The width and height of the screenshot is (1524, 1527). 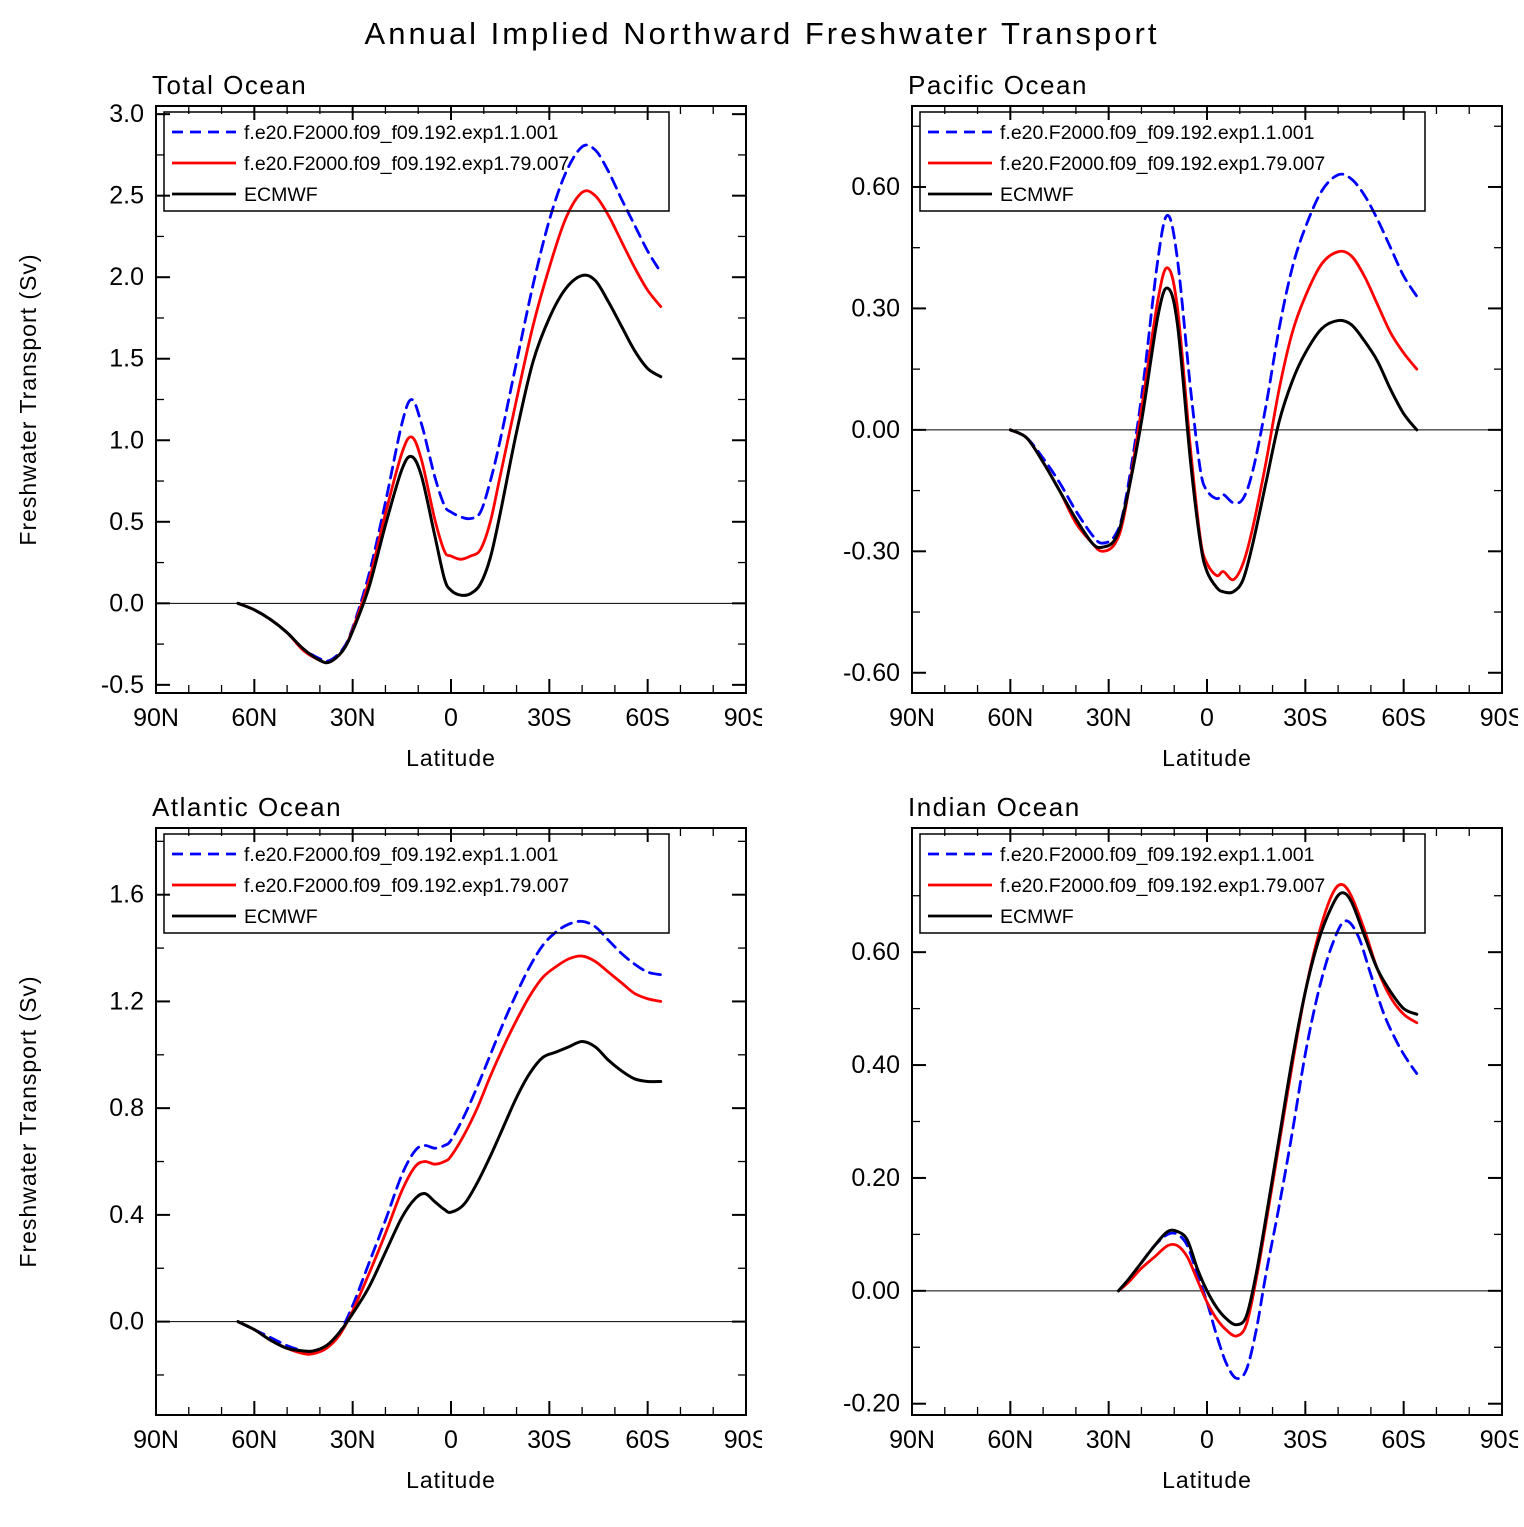 I want to click on y-tick-label: -0.20, so click(x=871, y=1404).